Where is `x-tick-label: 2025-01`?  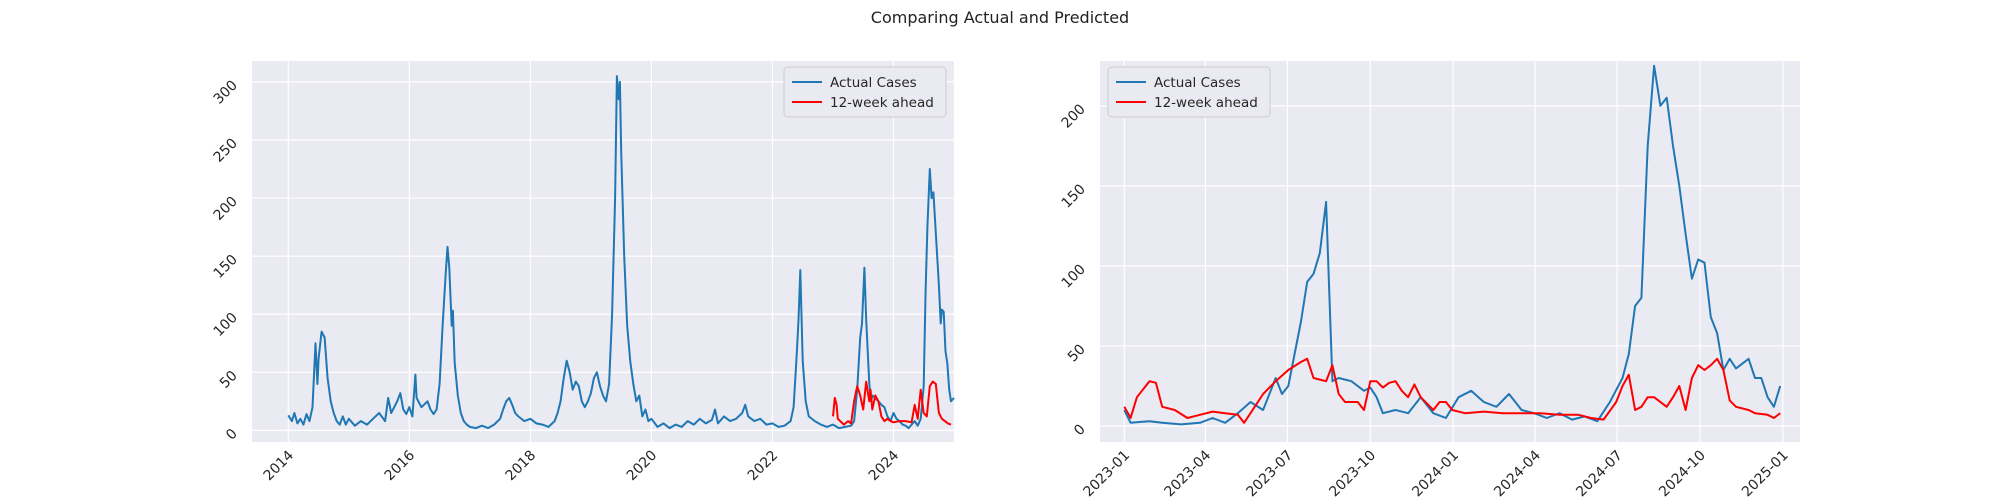 x-tick-label: 2025-01 is located at coordinates (1765, 474).